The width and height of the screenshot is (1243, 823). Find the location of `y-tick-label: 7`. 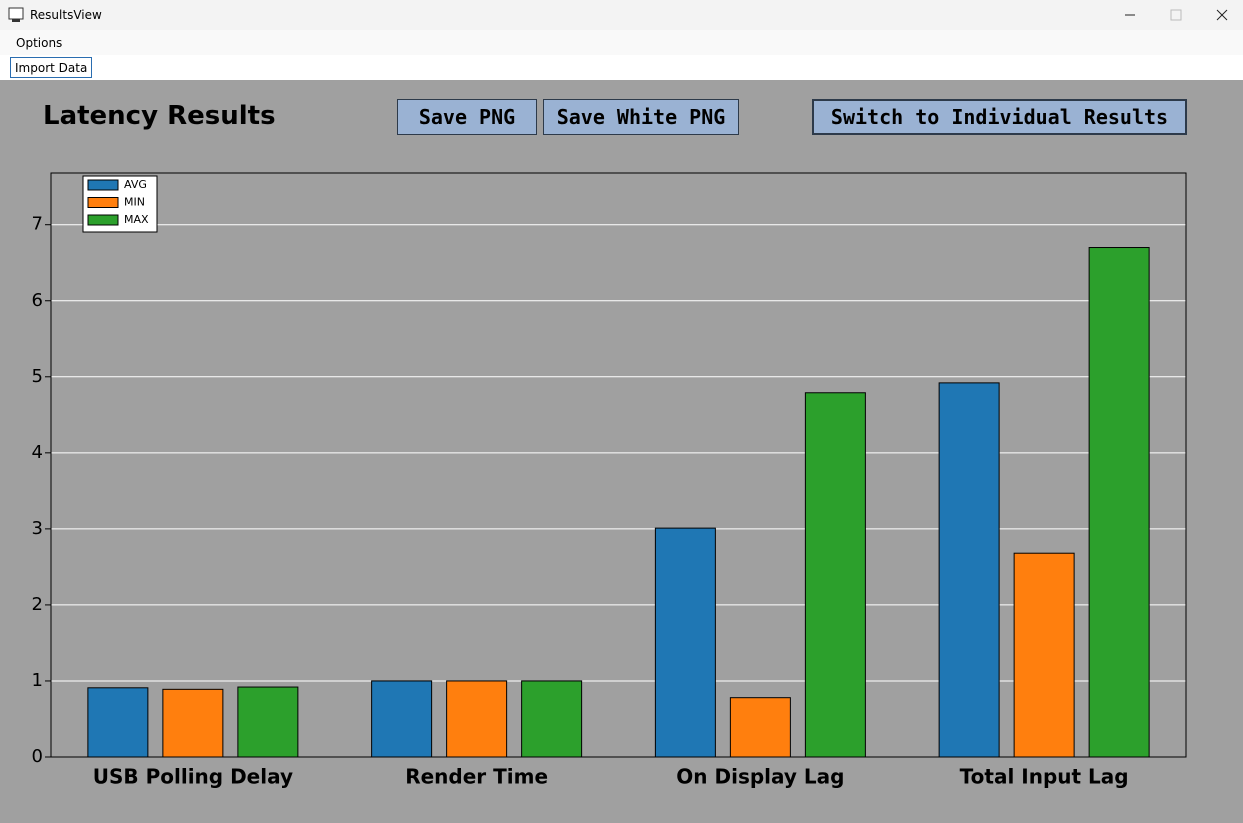

y-tick-label: 7 is located at coordinates (37, 224).